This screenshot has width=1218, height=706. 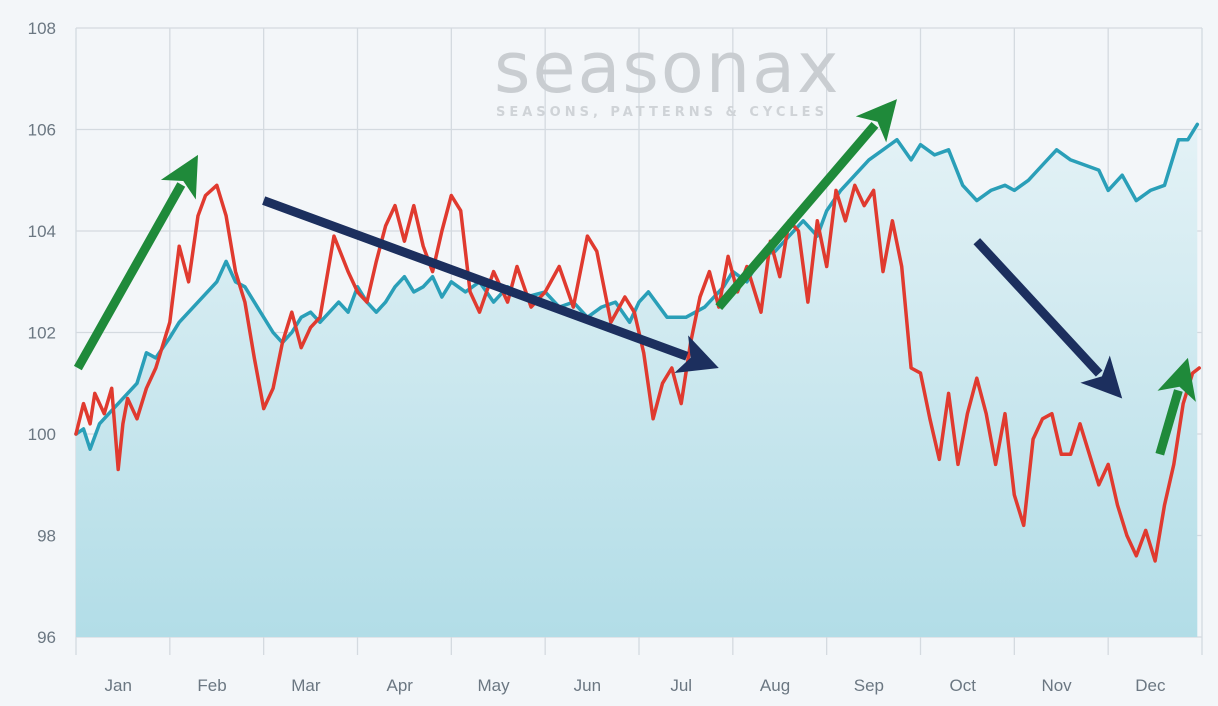 I want to click on y-tick-label: 102, so click(x=42, y=333).